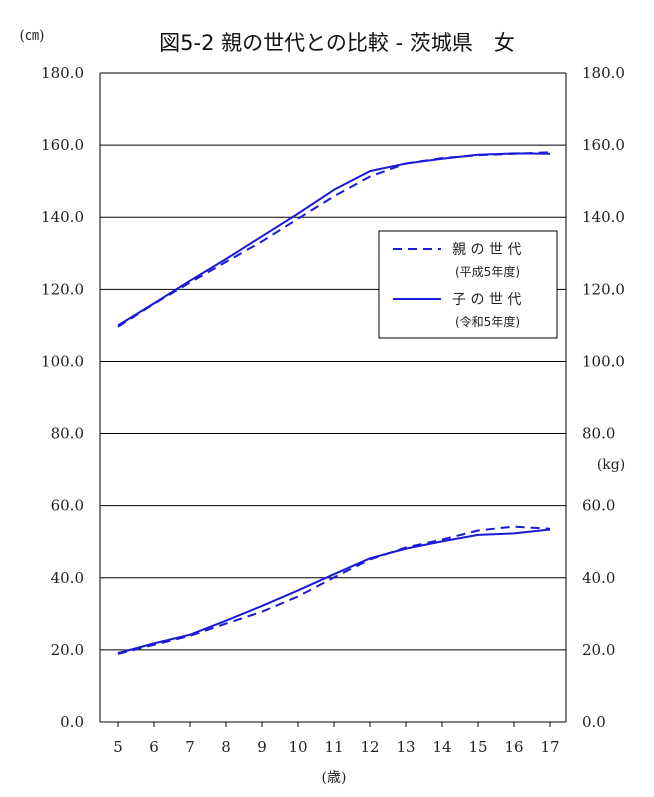 The height and width of the screenshot is (797, 654). Describe the element at coordinates (468, 284) in the screenshot. I see `legend: 親 の 世 代 (平成5年度) 子 の 世 代 (令和5年度)` at that location.